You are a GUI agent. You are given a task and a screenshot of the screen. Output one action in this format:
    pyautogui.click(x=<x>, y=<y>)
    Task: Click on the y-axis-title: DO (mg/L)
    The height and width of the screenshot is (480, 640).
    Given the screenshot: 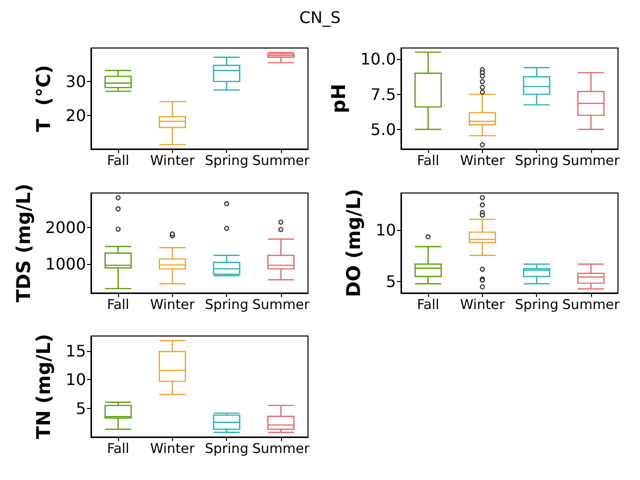 What is the action you would take?
    pyautogui.click(x=354, y=243)
    